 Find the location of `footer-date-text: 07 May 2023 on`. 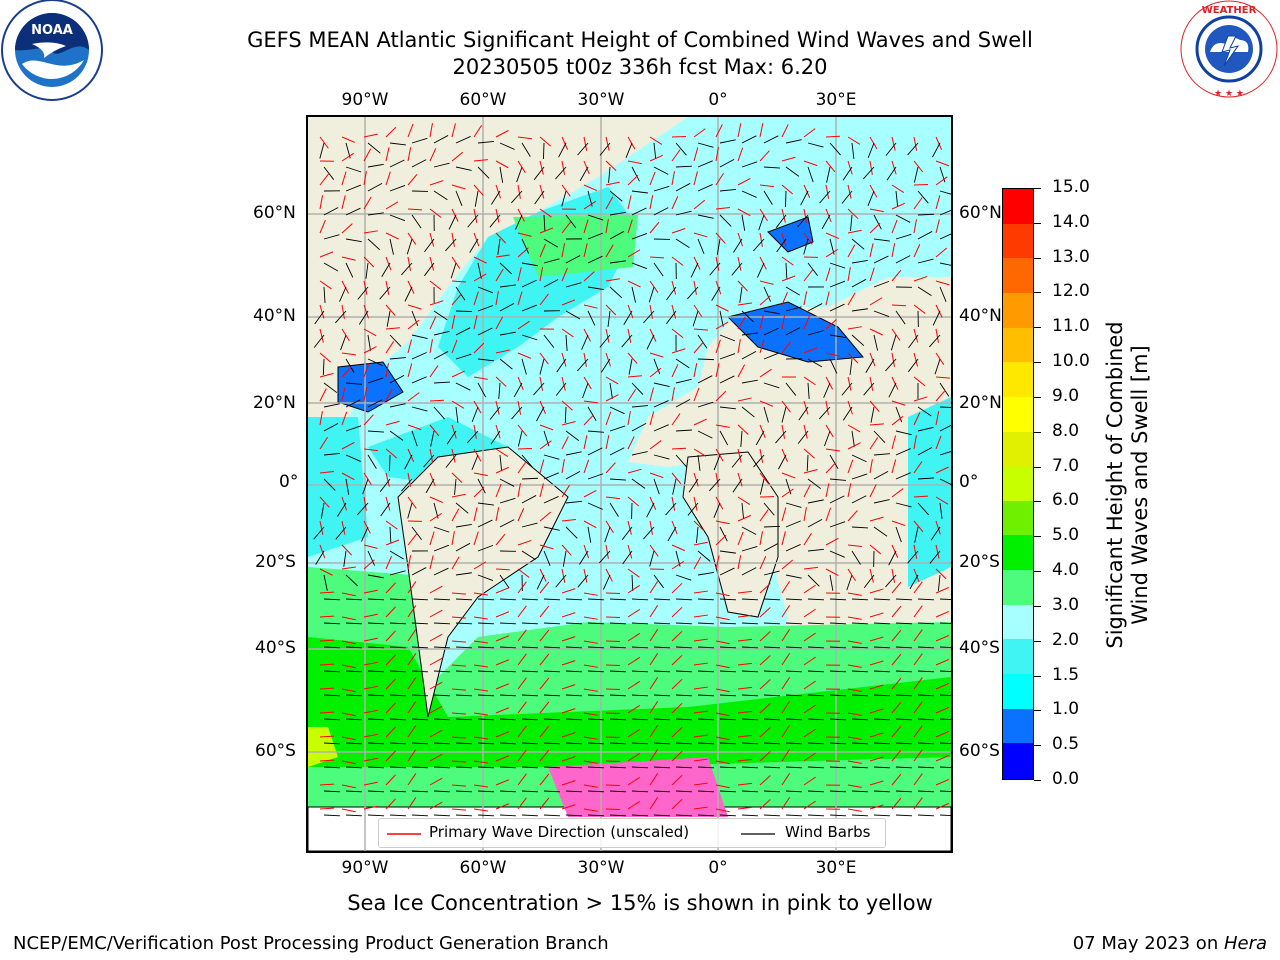

footer-date-text: 07 May 2023 on is located at coordinates (1148, 943).